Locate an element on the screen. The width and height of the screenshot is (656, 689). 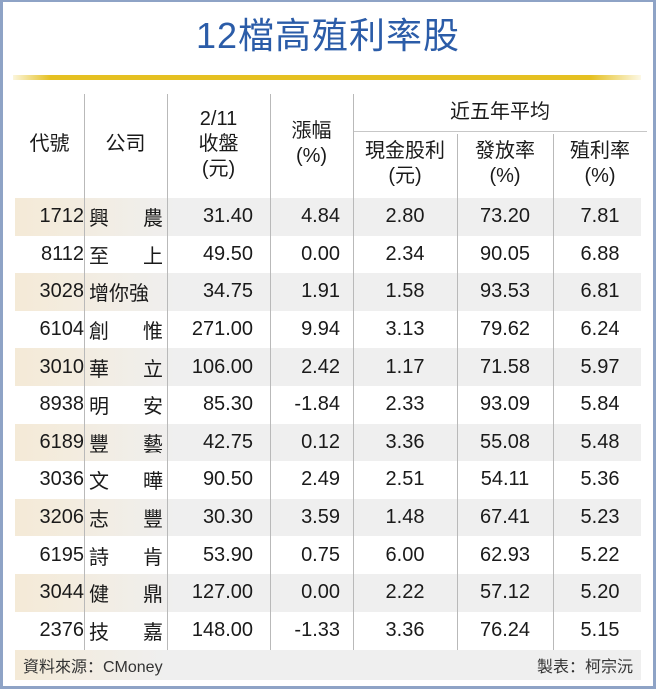
payout-ratio: 67.41 is located at coordinates (505, 517).